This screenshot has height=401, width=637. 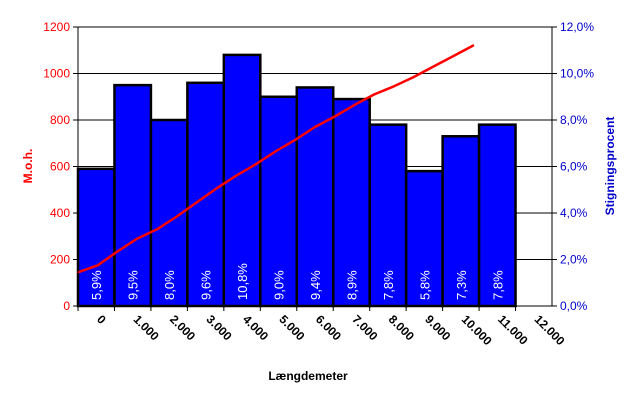 What do you see at coordinates (477, 330) in the screenshot?
I see `x-tick-label: 10.000` at bounding box center [477, 330].